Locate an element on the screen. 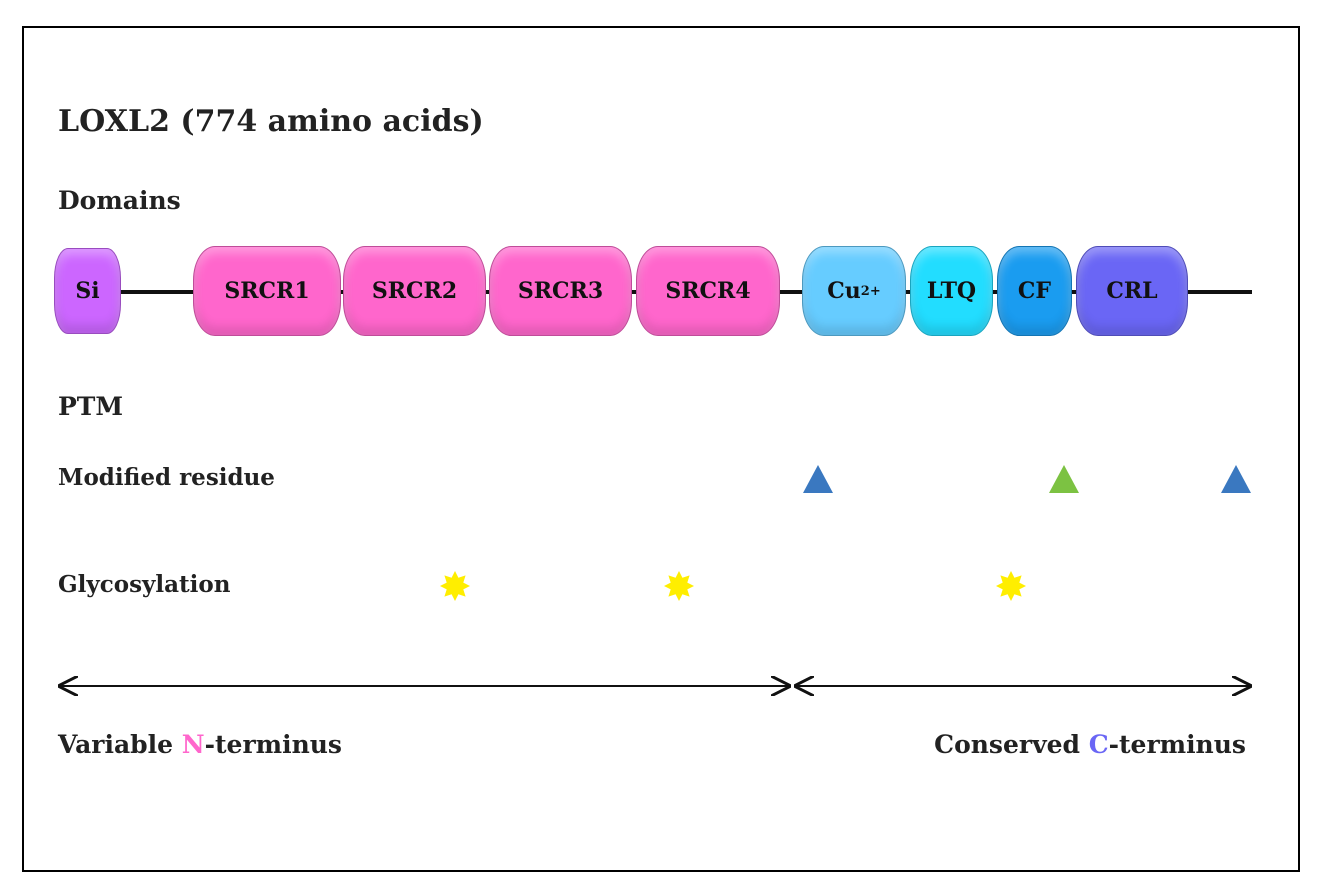 The image size is (1326, 895). c-terminus-label: Conserved C-terminus is located at coordinates (1090, 744).